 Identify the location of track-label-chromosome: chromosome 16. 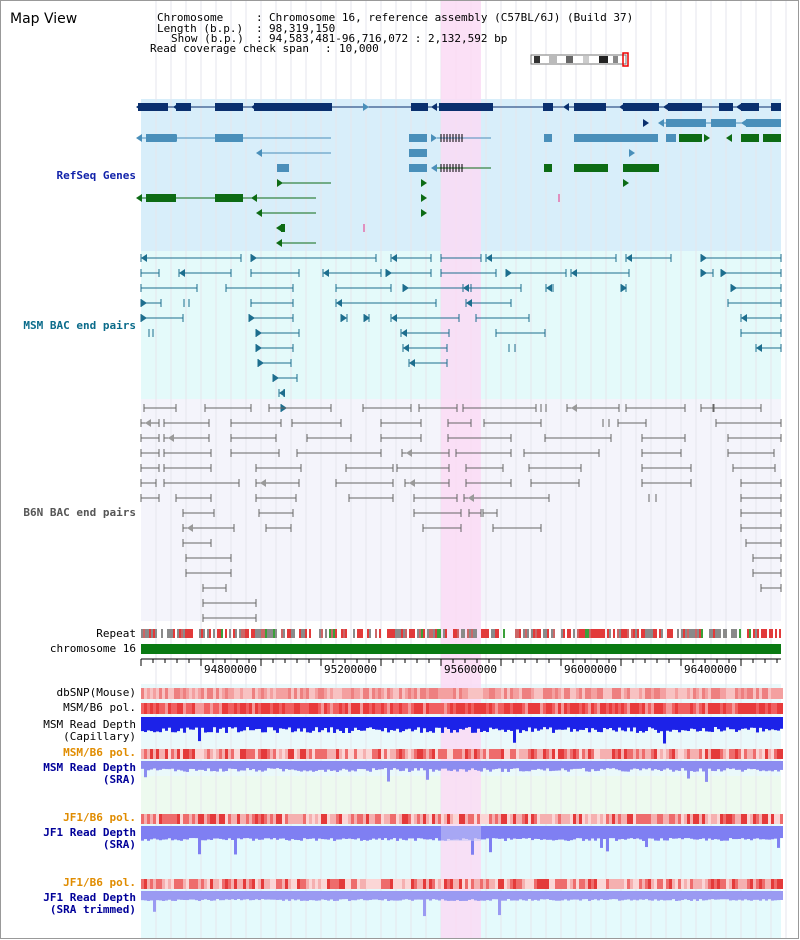
(92, 648).